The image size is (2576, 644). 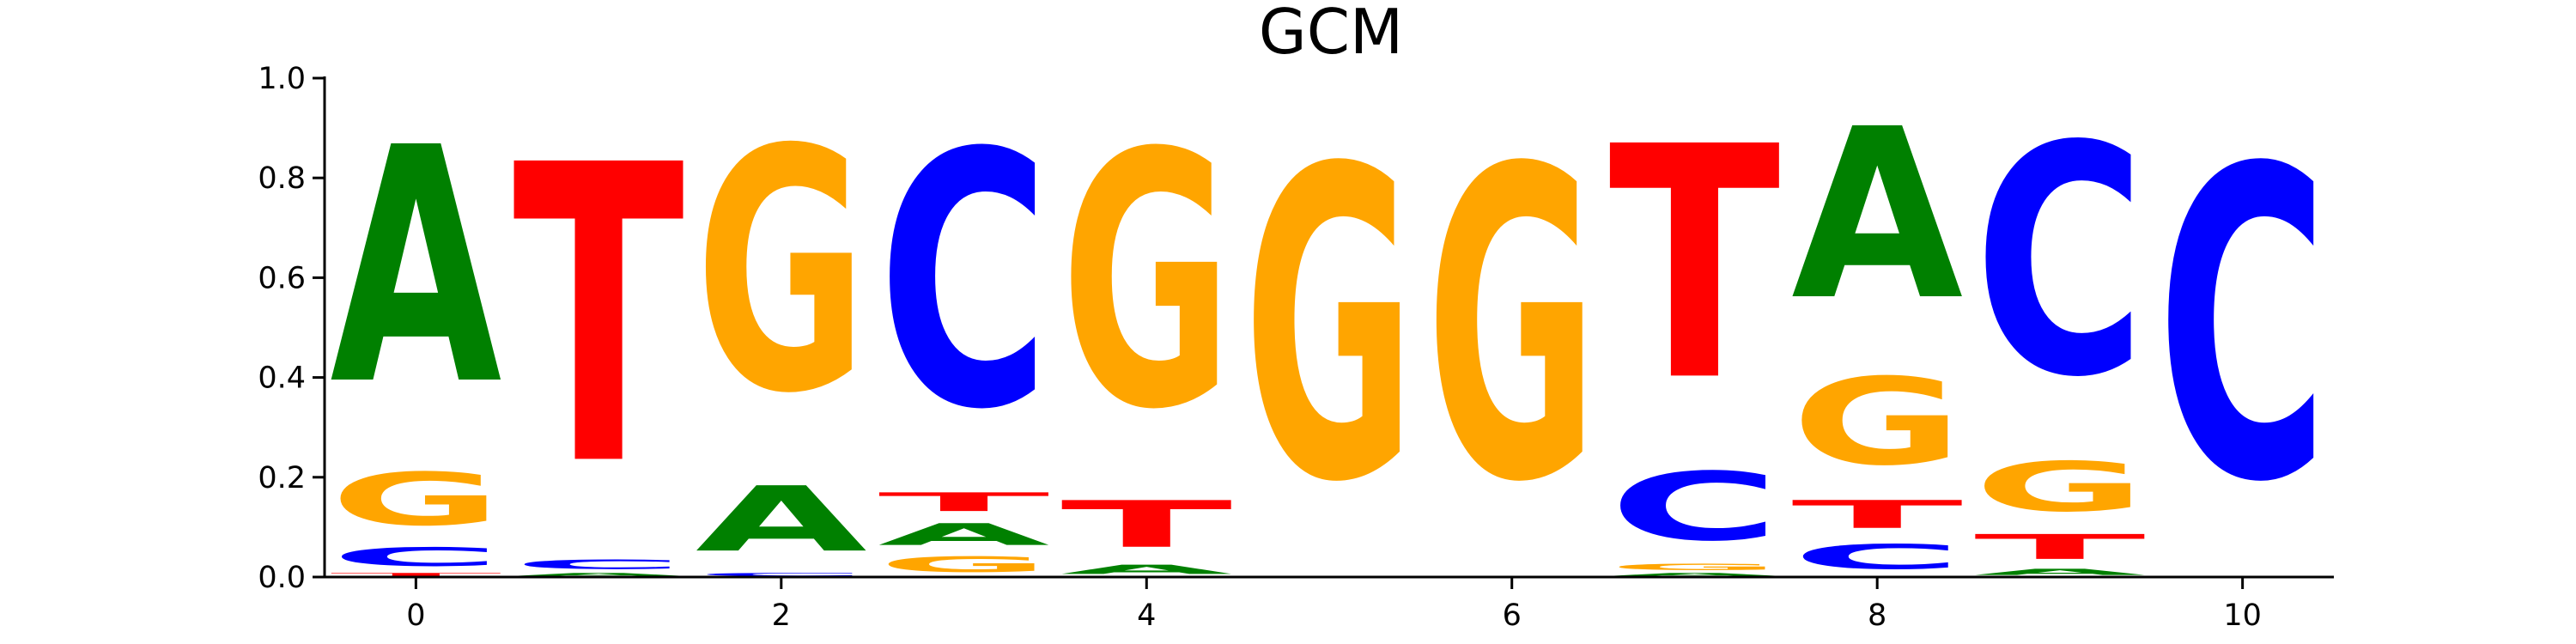 I want to click on x-tick-label: 2, so click(x=781, y=616).